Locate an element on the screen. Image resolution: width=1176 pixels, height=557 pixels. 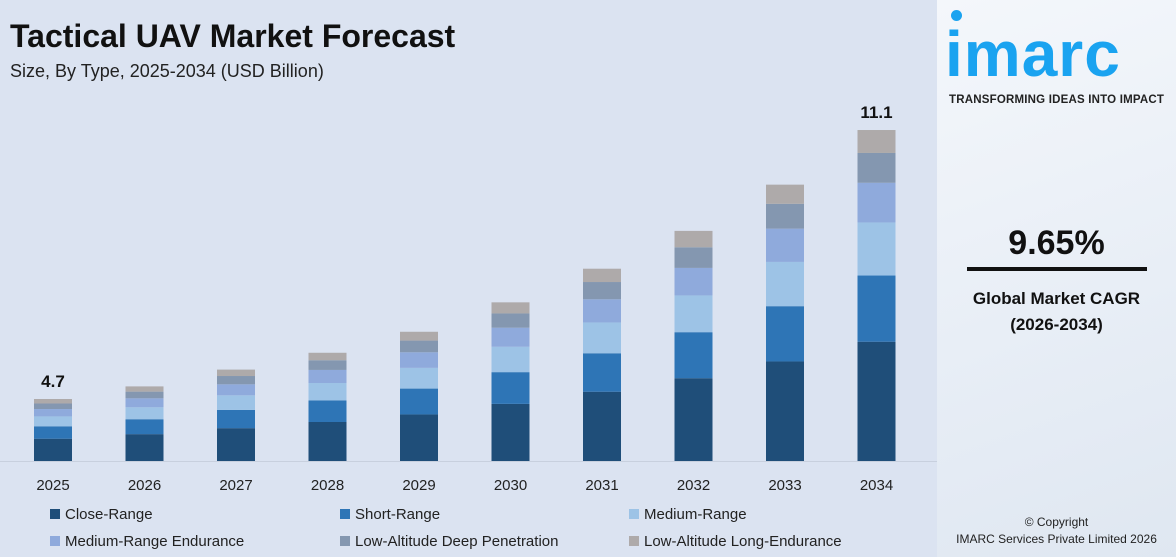
legend-label: Low-Altitude Deep Penetration is located at coordinates (457, 541).